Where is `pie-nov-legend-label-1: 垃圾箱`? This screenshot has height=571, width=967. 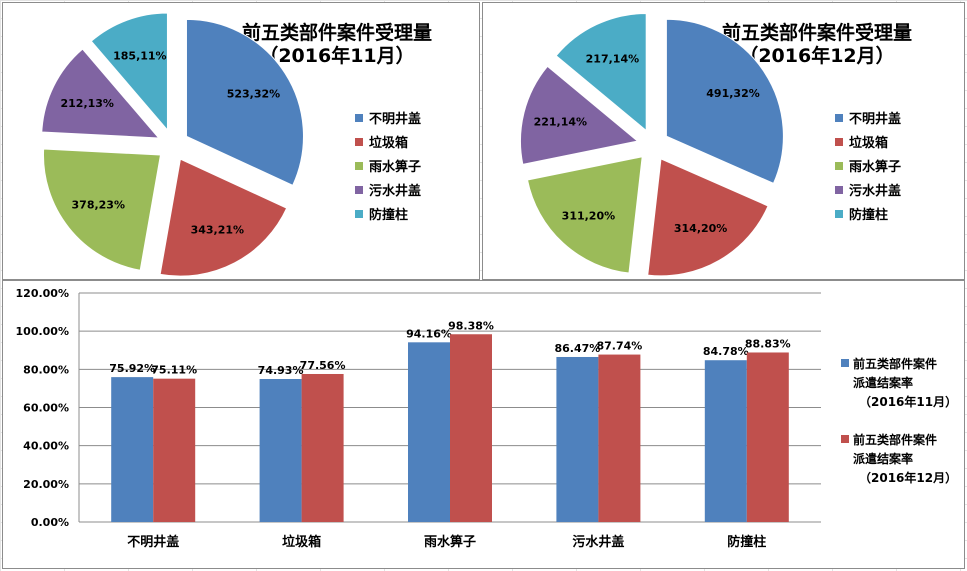
pie-nov-legend-label-1: 垃圾箱 is located at coordinates (388, 143).